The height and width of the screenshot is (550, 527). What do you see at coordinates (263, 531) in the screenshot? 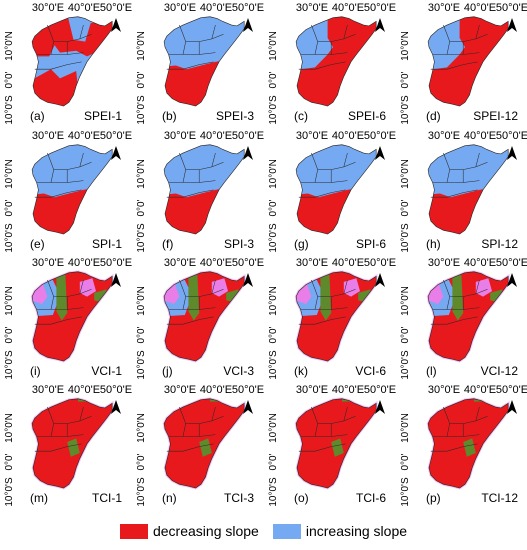
I see `legend: decreasing slope increasing slope` at bounding box center [263, 531].